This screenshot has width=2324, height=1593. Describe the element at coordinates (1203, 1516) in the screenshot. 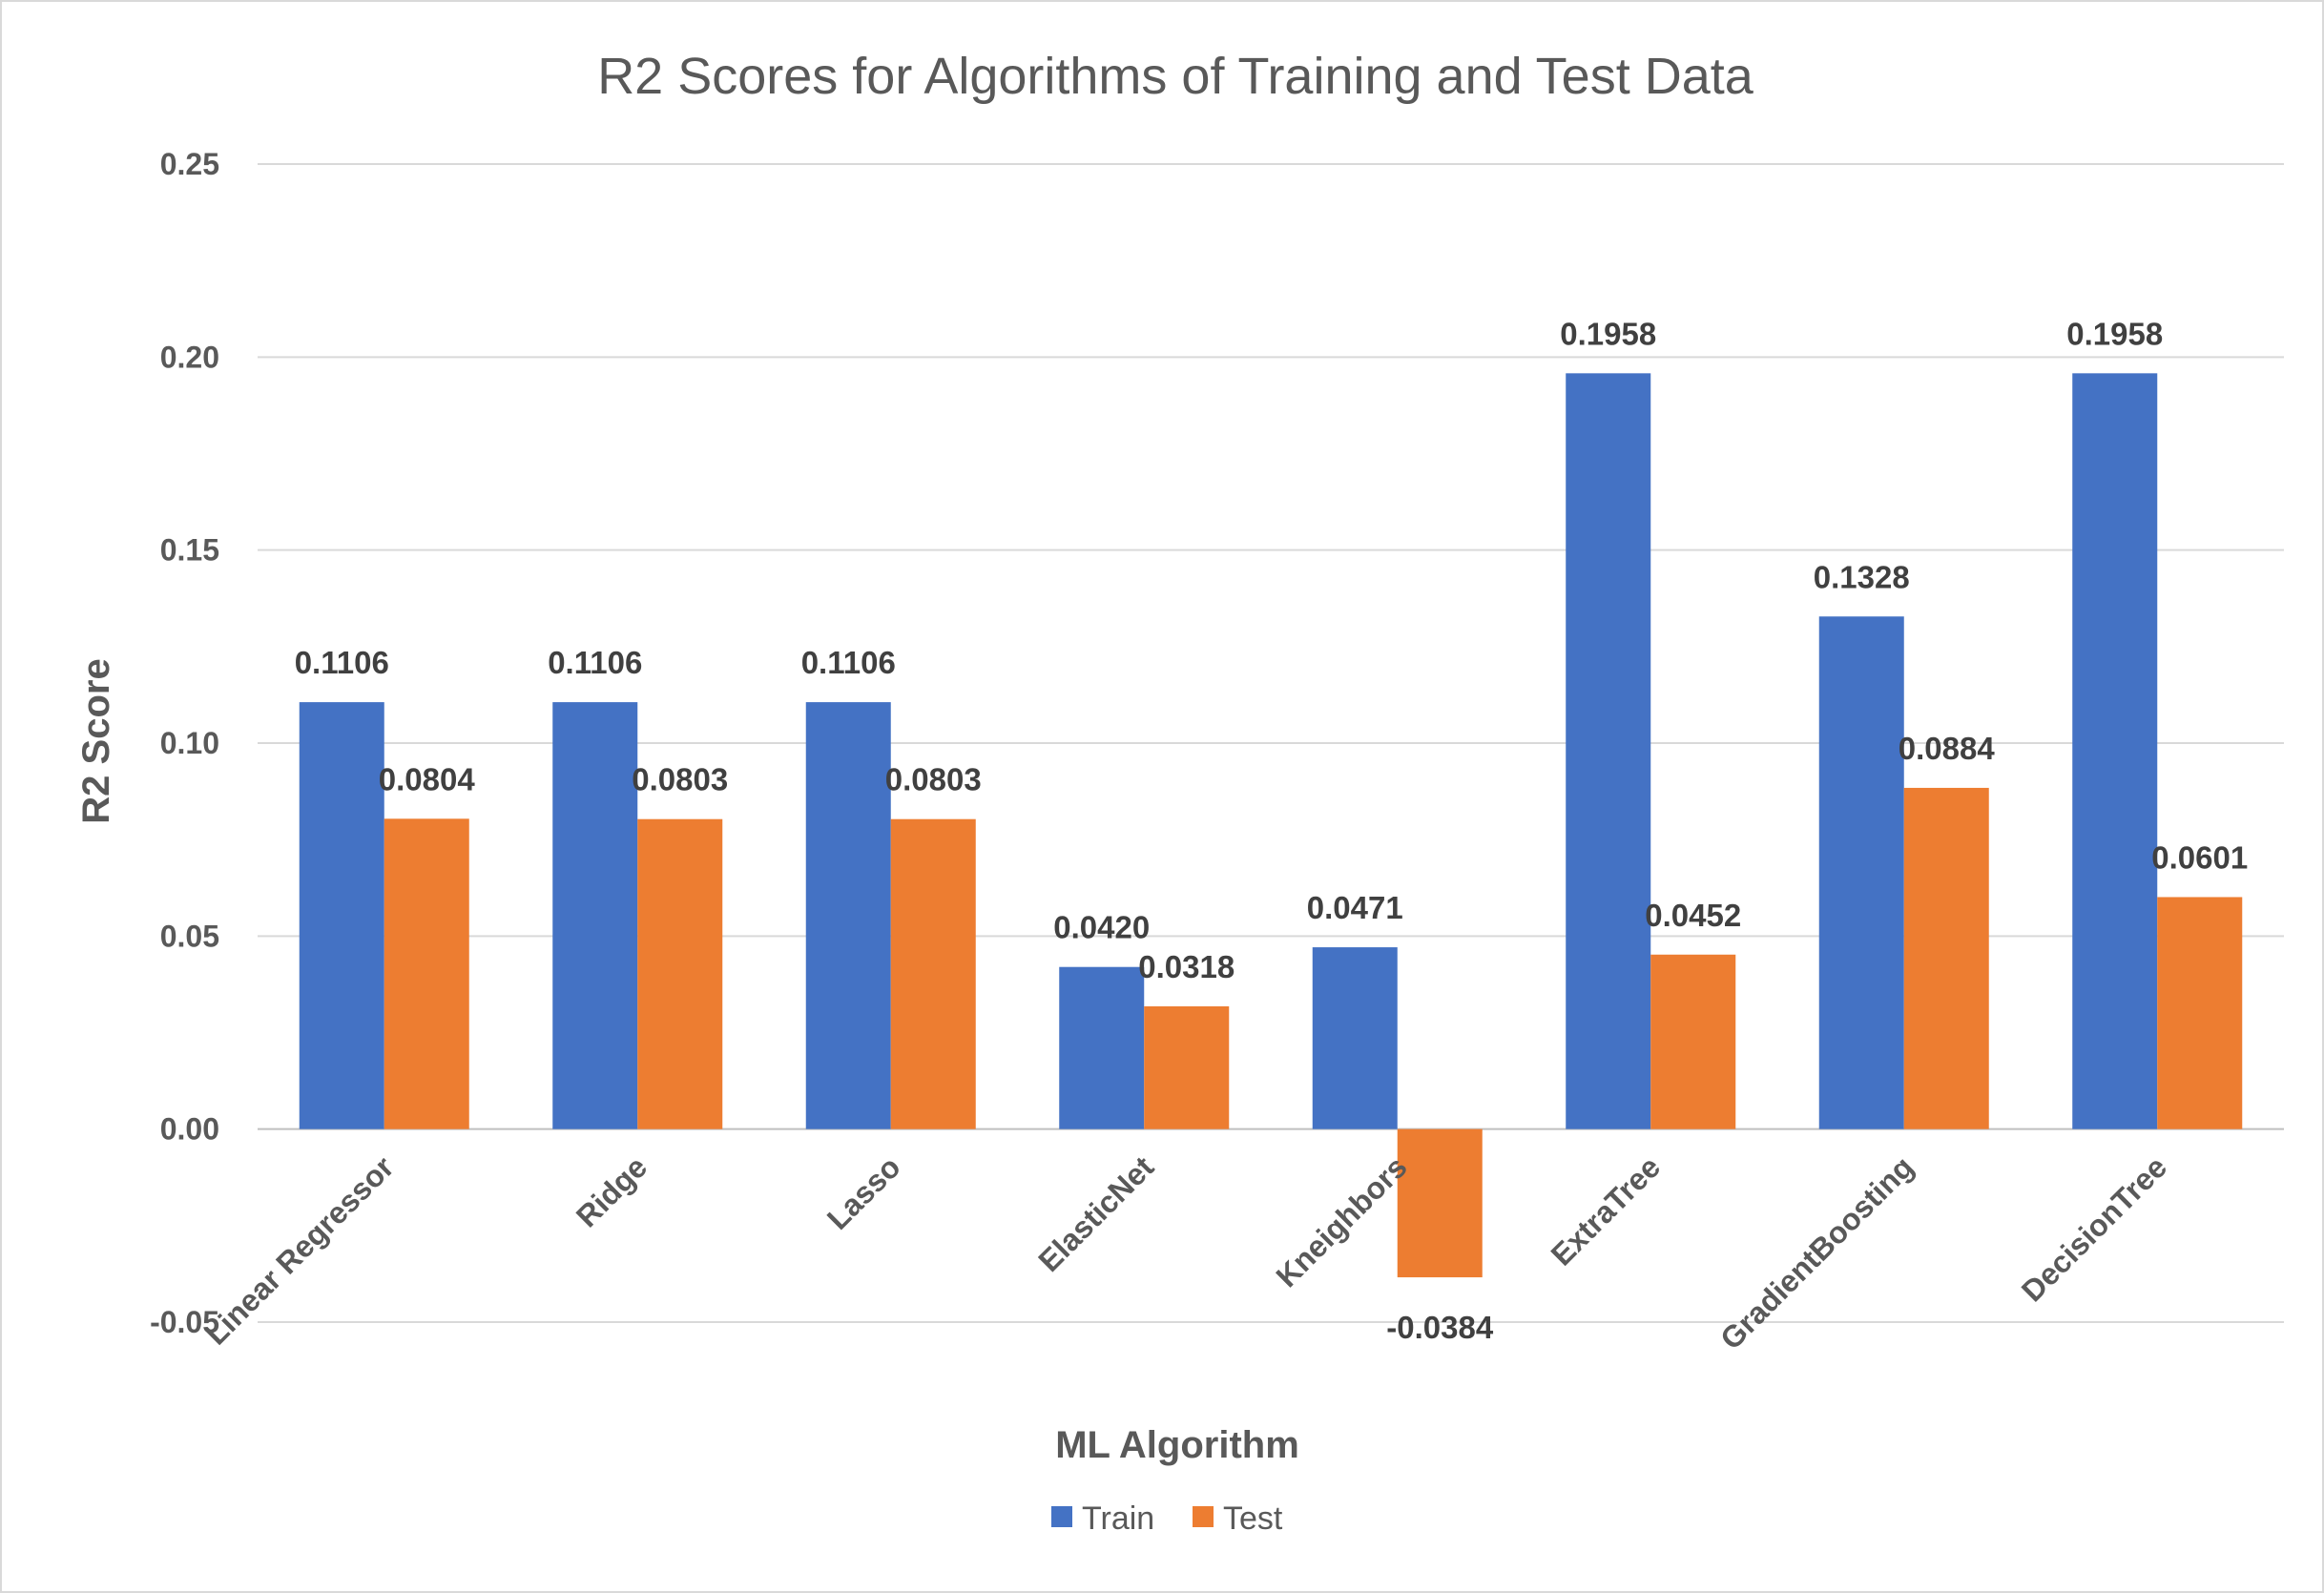

I see `test-legend-swatch` at that location.